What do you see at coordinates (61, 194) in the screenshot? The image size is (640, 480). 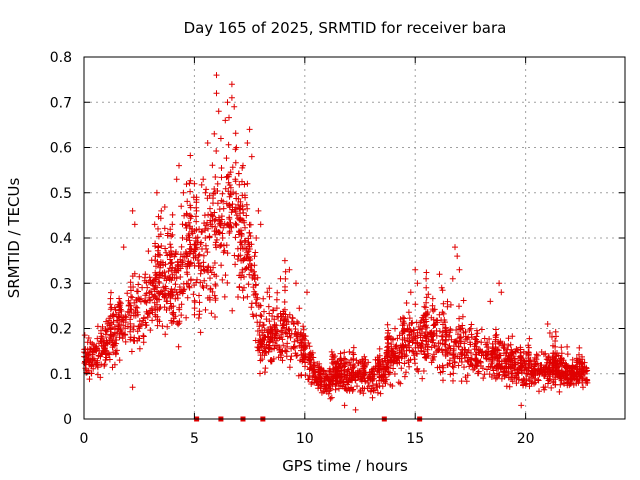 I see `y-tick-label: 0.5` at bounding box center [61, 194].